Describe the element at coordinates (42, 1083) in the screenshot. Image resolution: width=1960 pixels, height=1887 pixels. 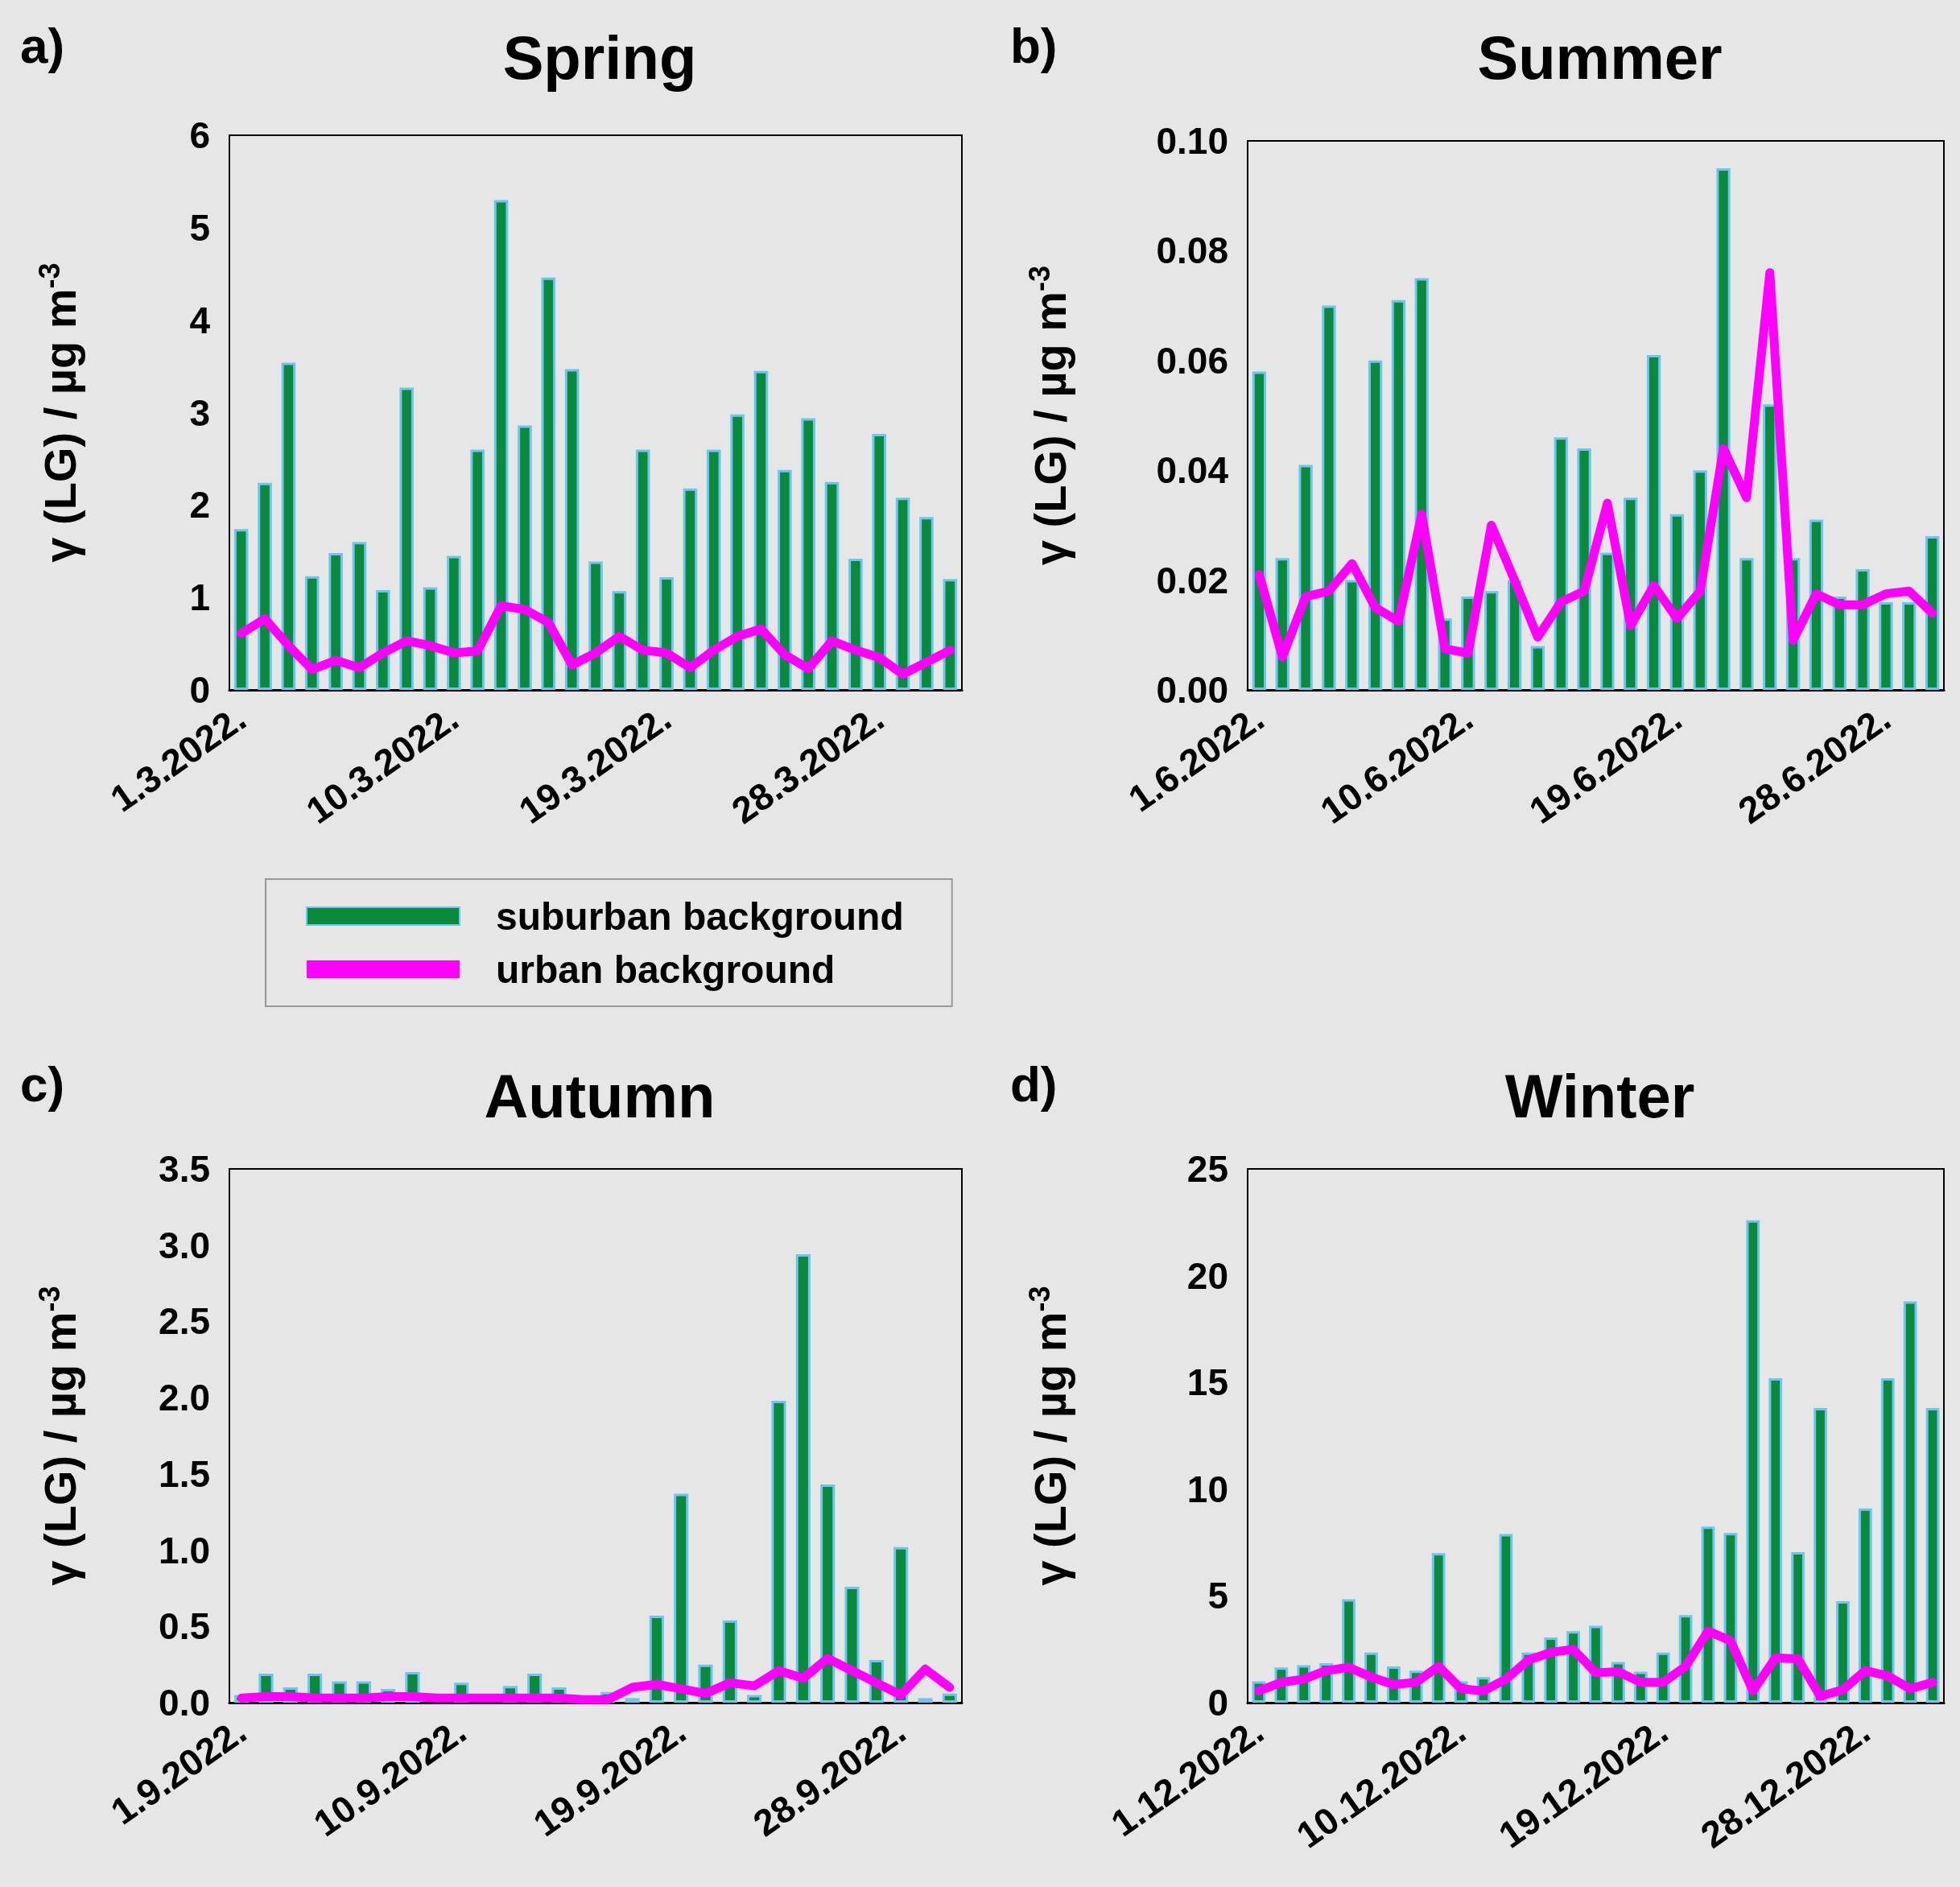
I see `text: c)` at that location.